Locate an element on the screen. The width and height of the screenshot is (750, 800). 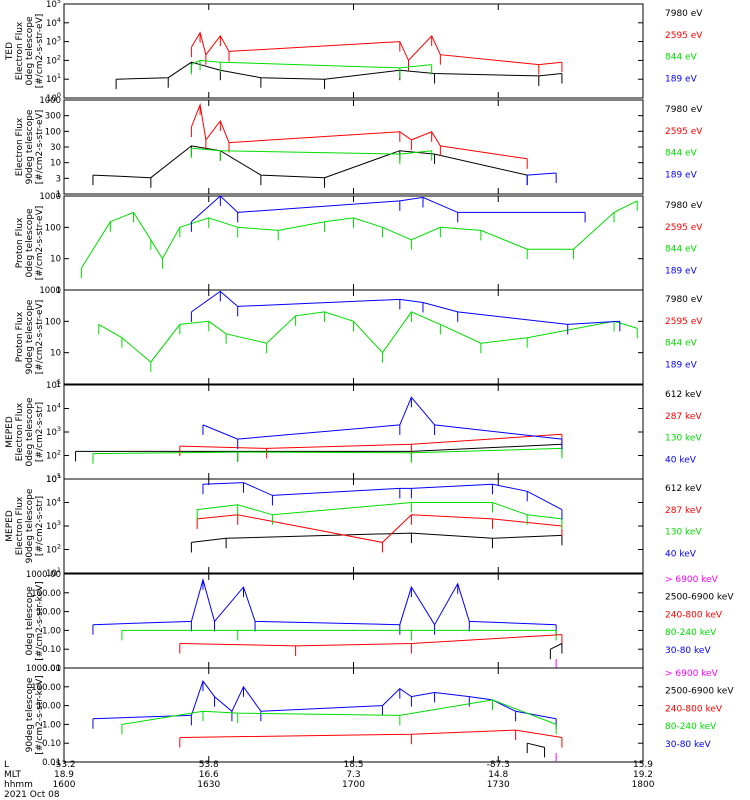
y-tick-label: 3 is located at coordinates (58, 179).